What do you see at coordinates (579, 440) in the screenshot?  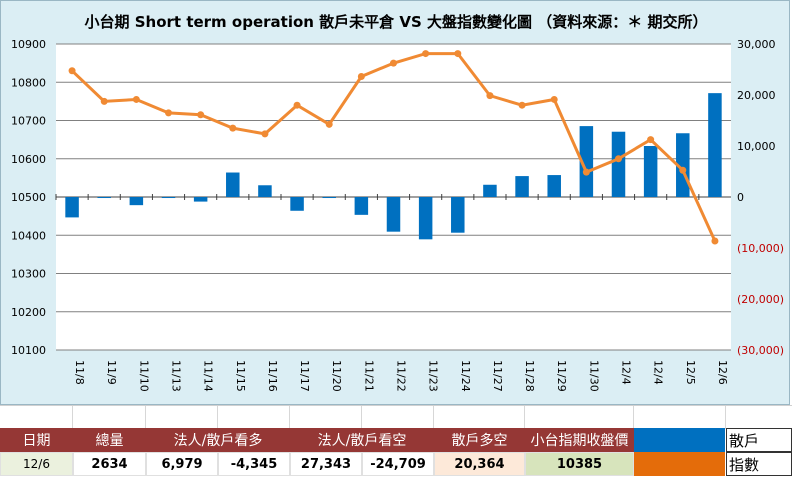 I see `header-close-price: 小台指期收盤價` at bounding box center [579, 440].